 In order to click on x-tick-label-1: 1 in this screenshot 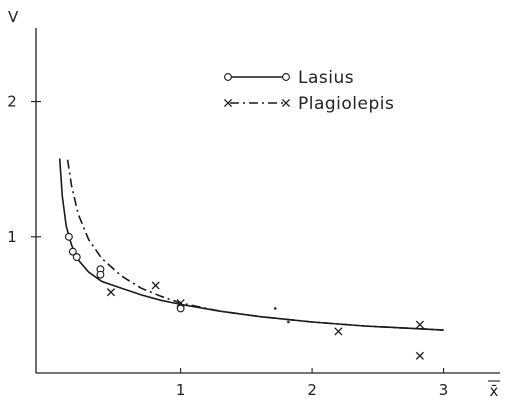, I will do `click(181, 390)`.